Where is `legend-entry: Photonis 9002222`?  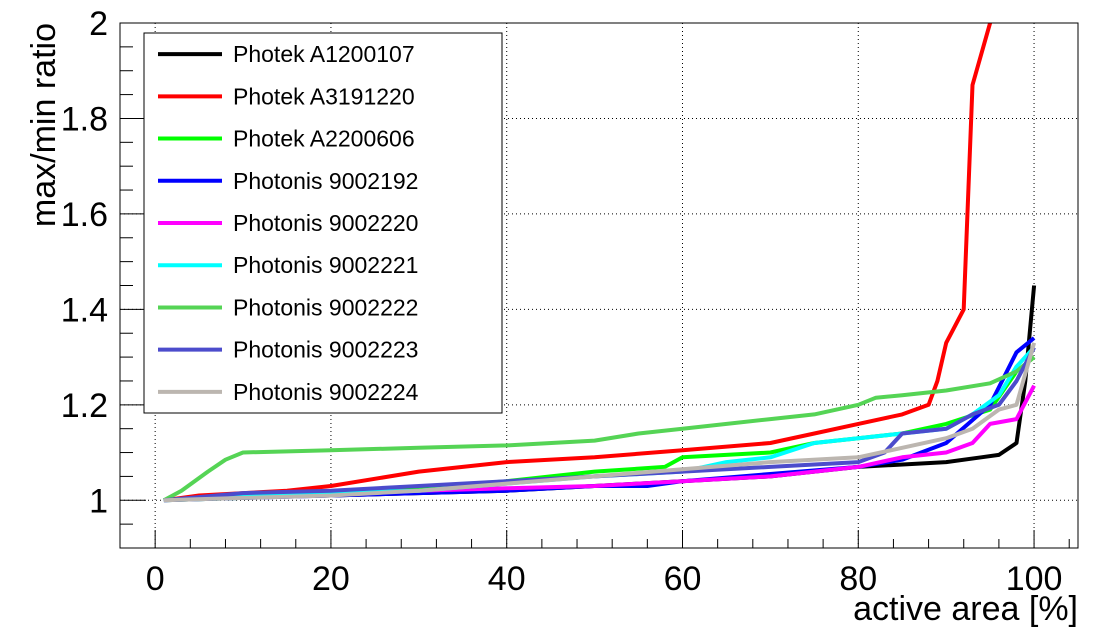 legend-entry: Photonis 9002222 is located at coordinates (325, 307).